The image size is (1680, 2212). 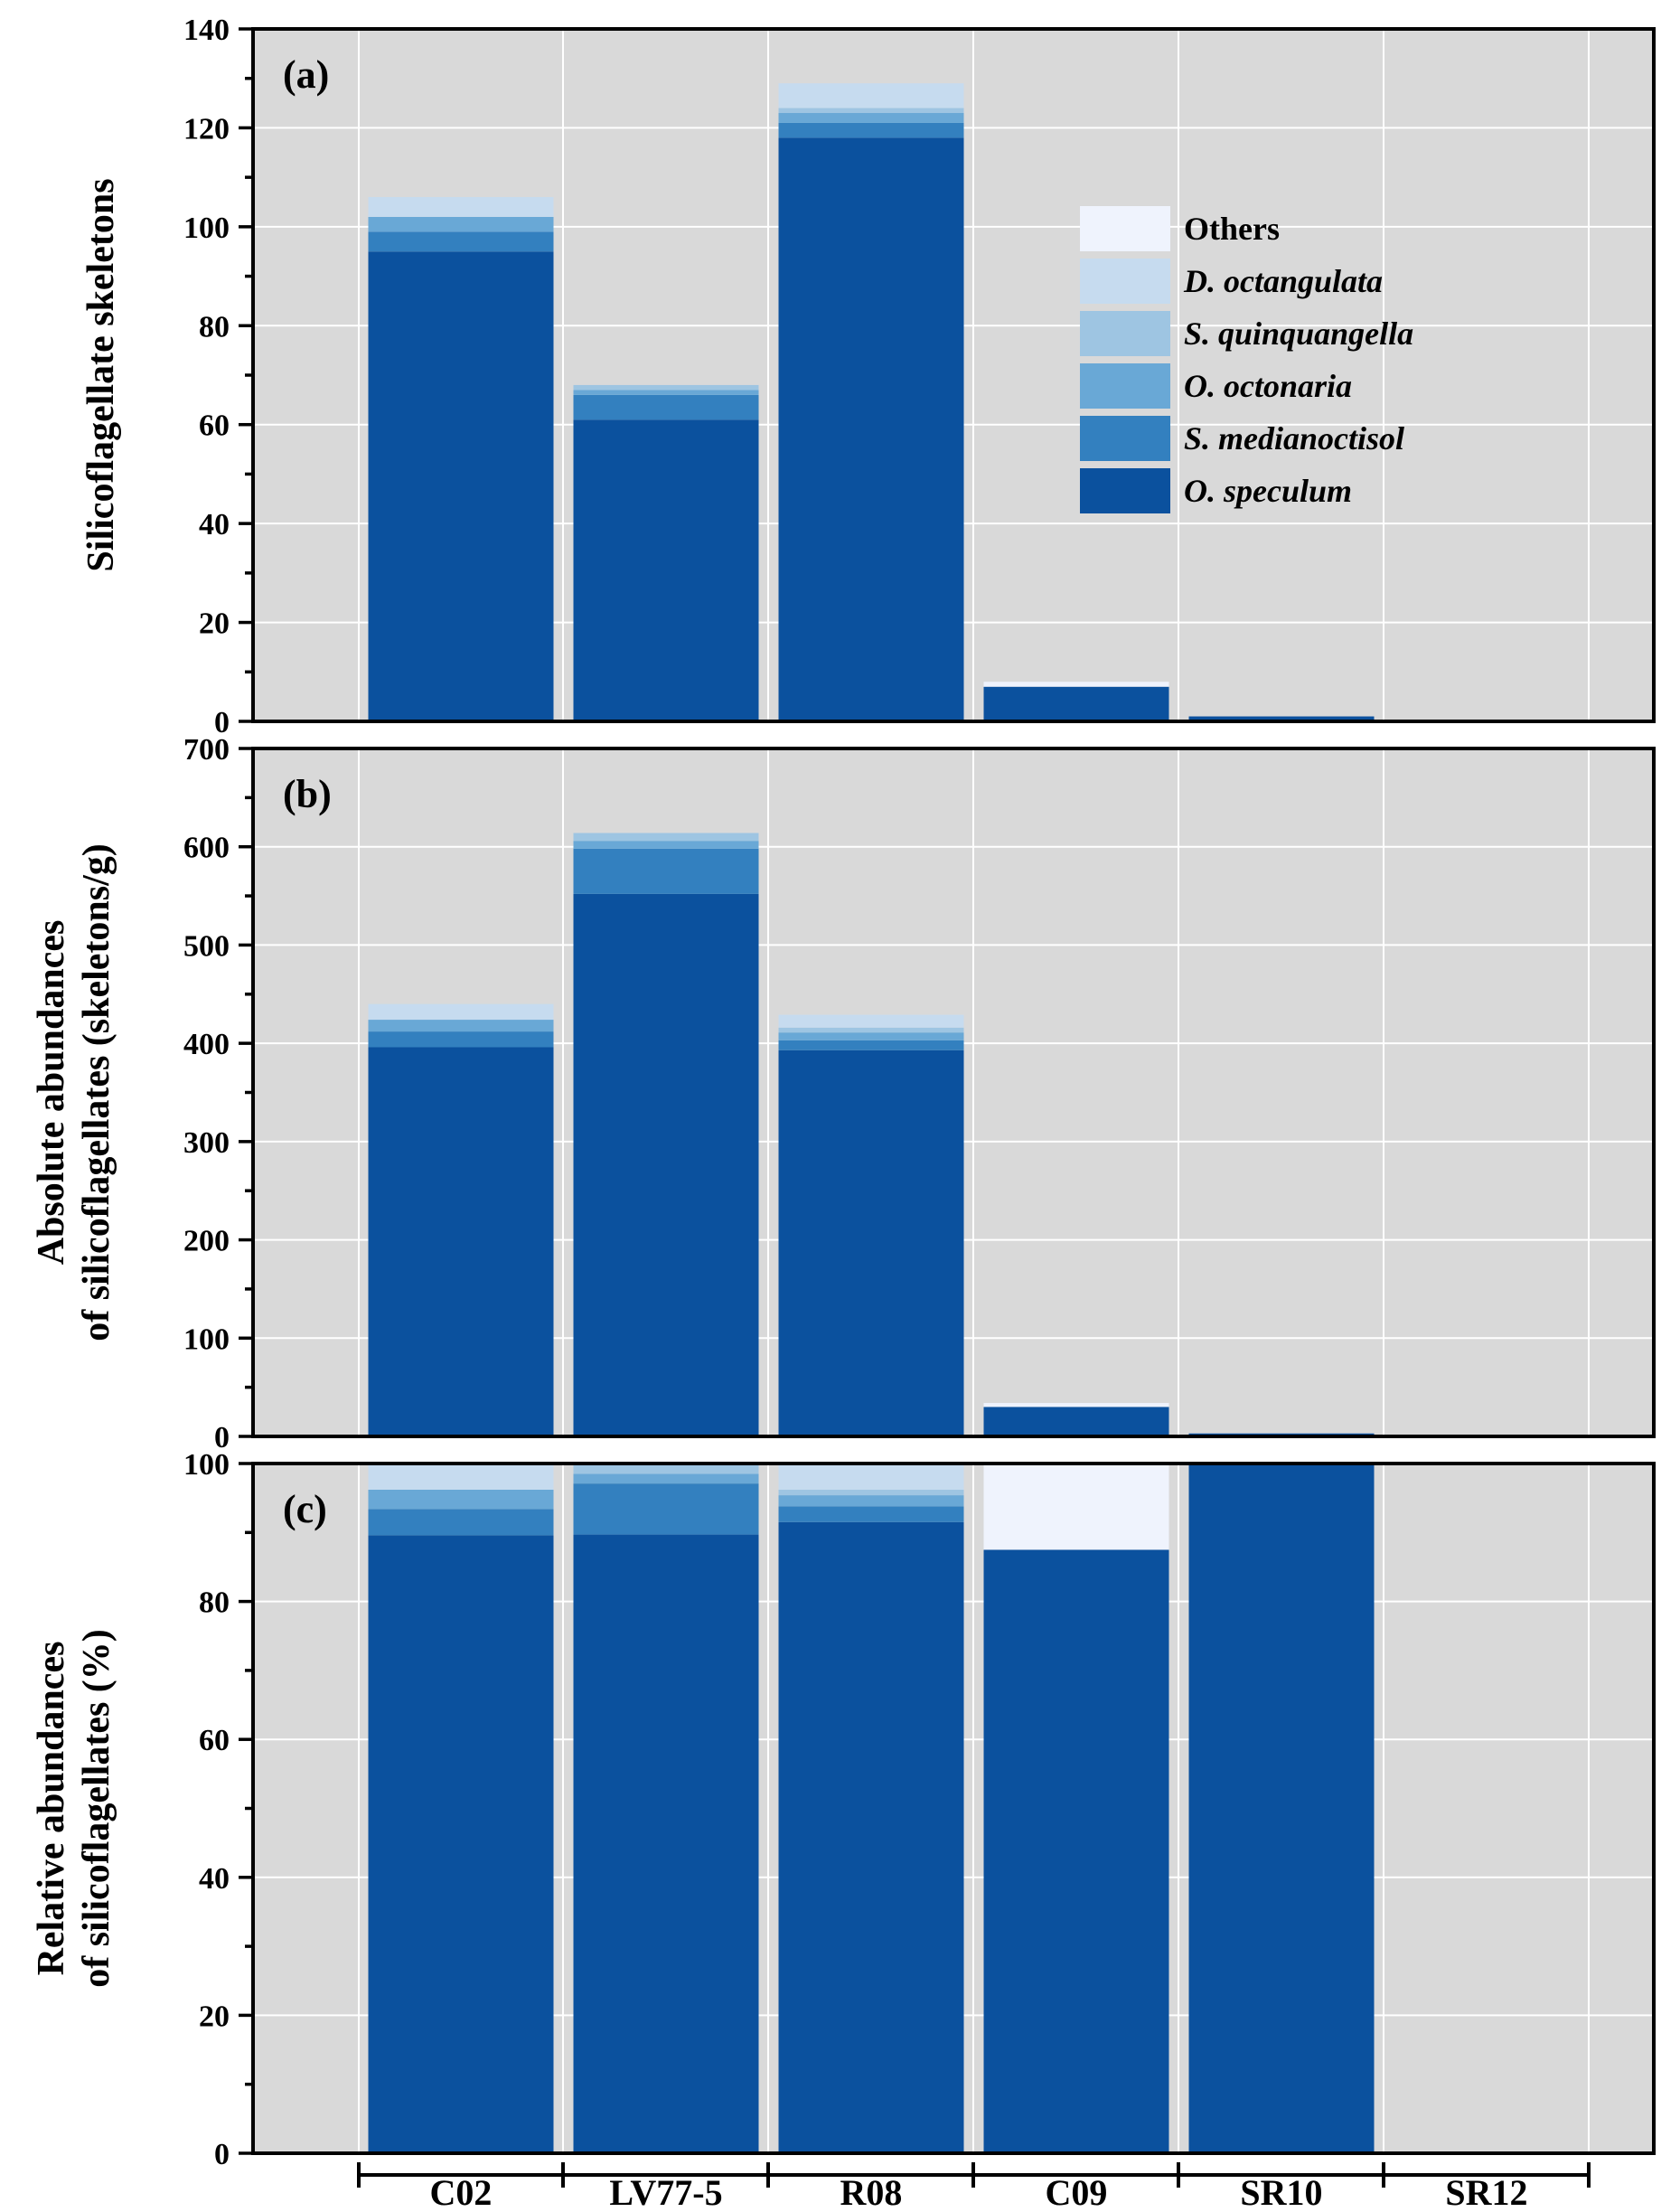 What do you see at coordinates (666, 1164) in the screenshot?
I see `panel-b-bar-lv77-5-o-speculum` at bounding box center [666, 1164].